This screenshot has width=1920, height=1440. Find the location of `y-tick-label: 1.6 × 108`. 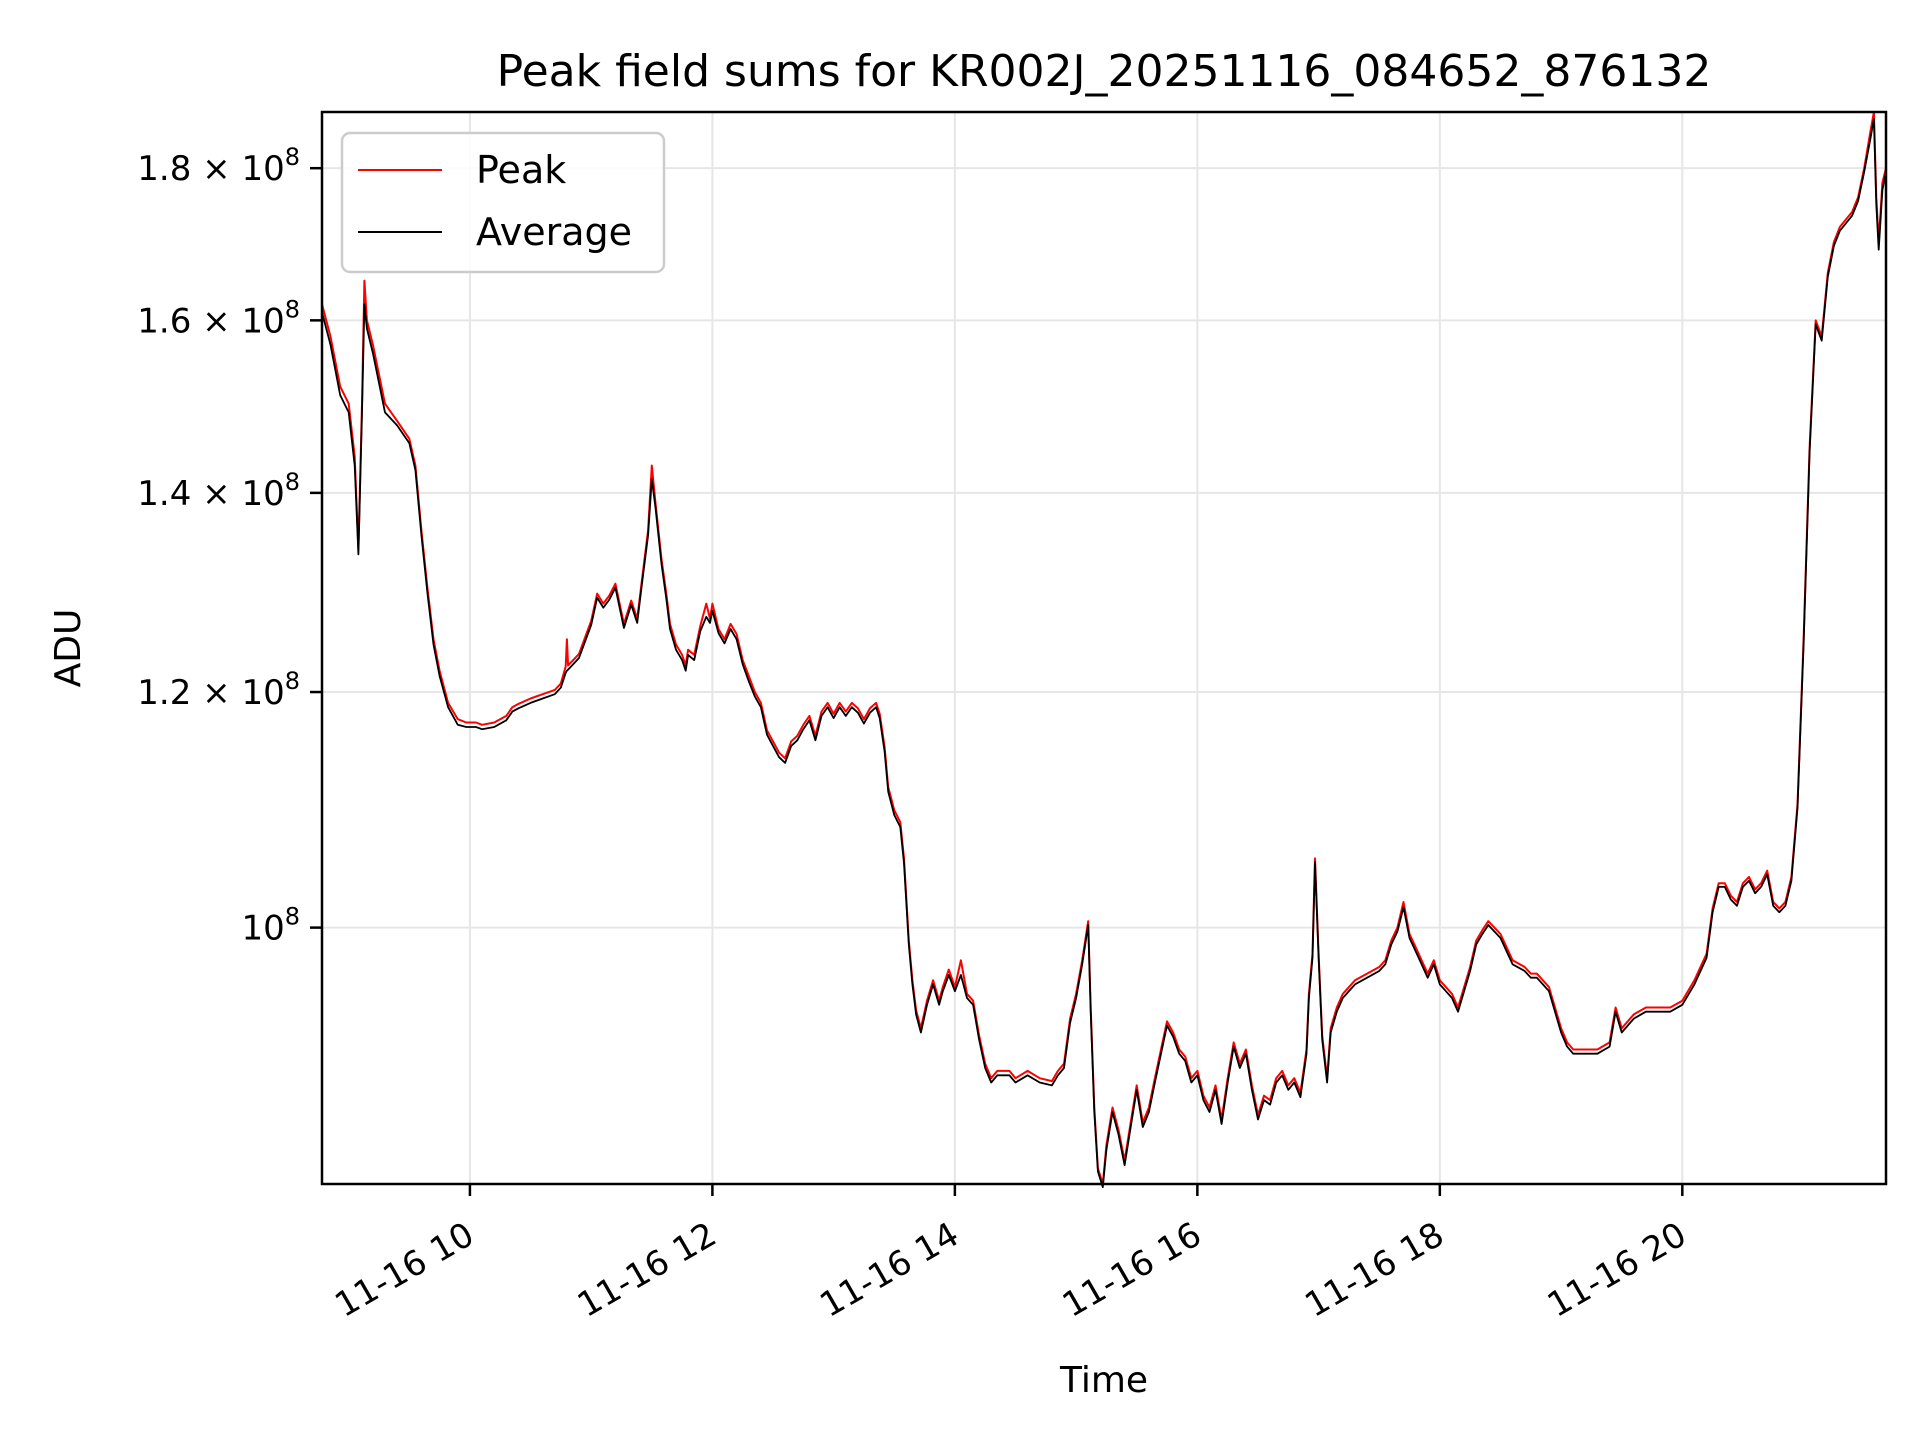

y-tick-label: 1.6 × 108 is located at coordinates (218, 318).